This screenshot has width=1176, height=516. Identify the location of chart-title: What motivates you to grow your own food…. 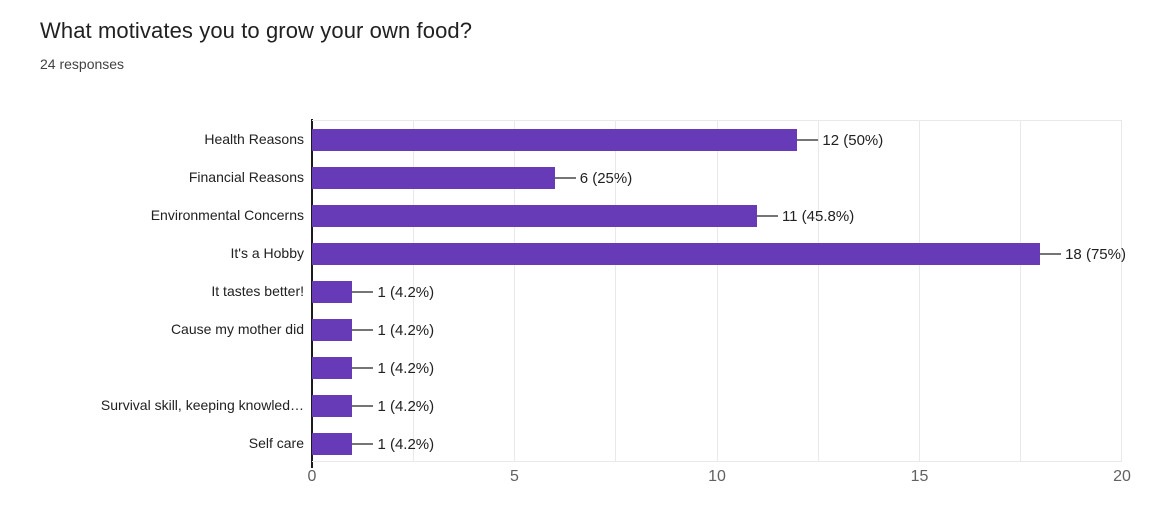
(256, 30).